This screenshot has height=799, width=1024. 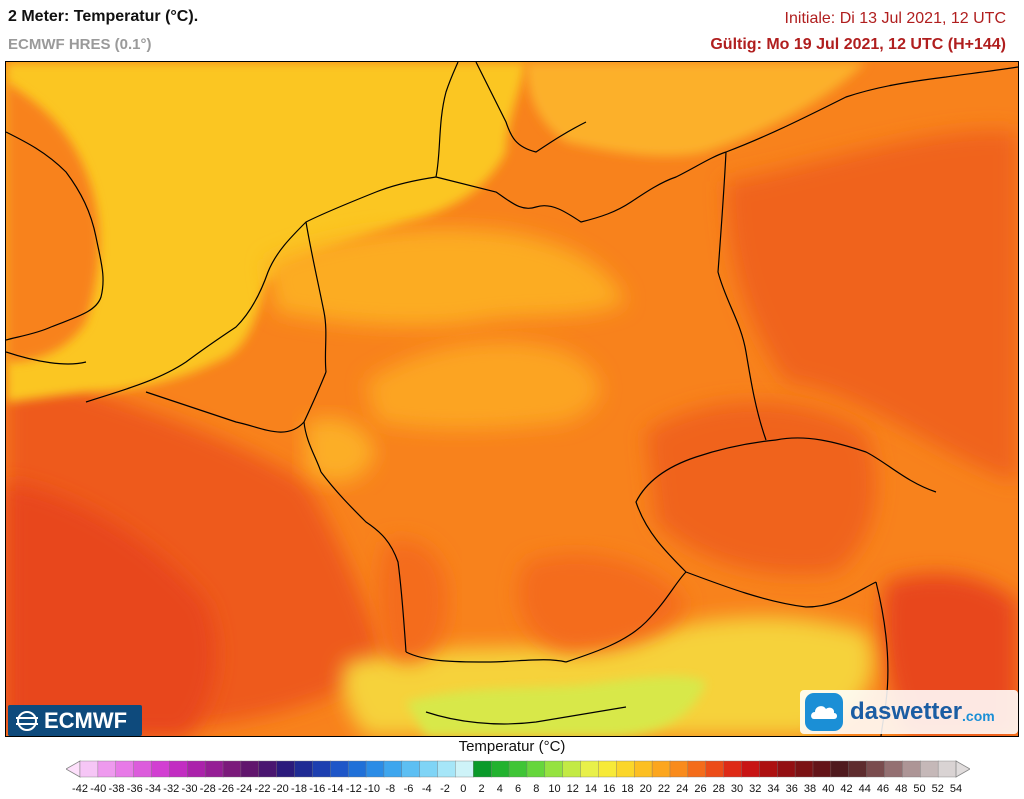 What do you see at coordinates (872, 306) in the screenshot?
I see `field-hot-east` at bounding box center [872, 306].